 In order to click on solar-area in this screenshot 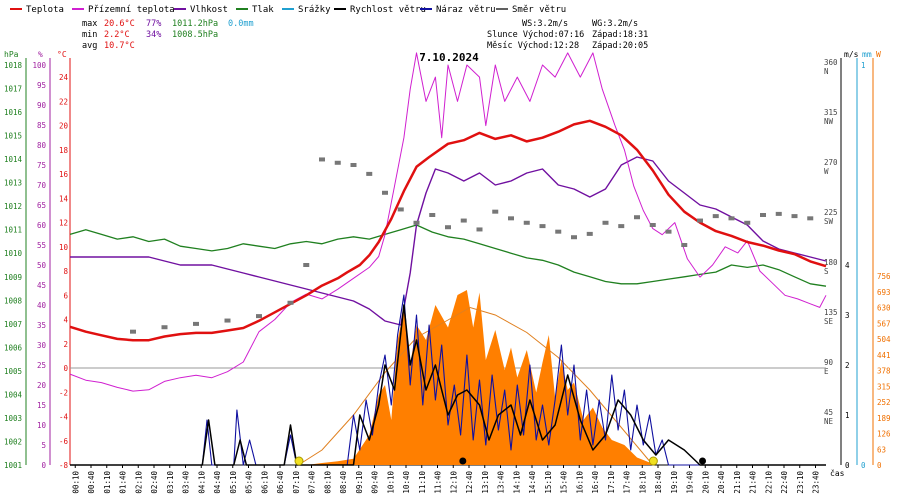, I will do `click(479, 377)`.